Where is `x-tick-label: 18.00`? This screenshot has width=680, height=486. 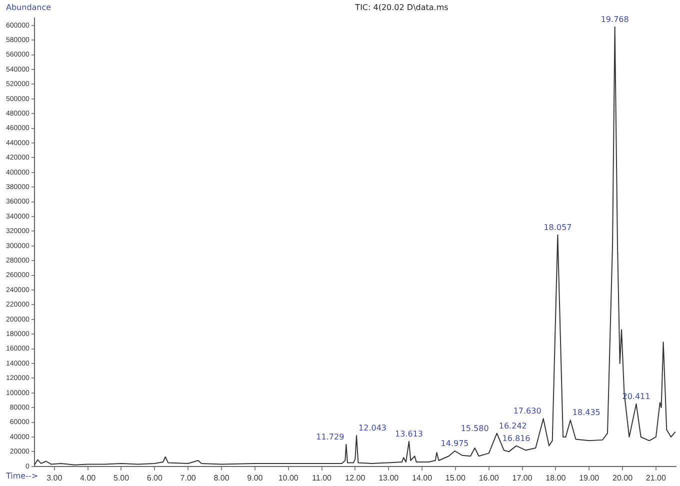
x-tick-label: 18.00 is located at coordinates (556, 477).